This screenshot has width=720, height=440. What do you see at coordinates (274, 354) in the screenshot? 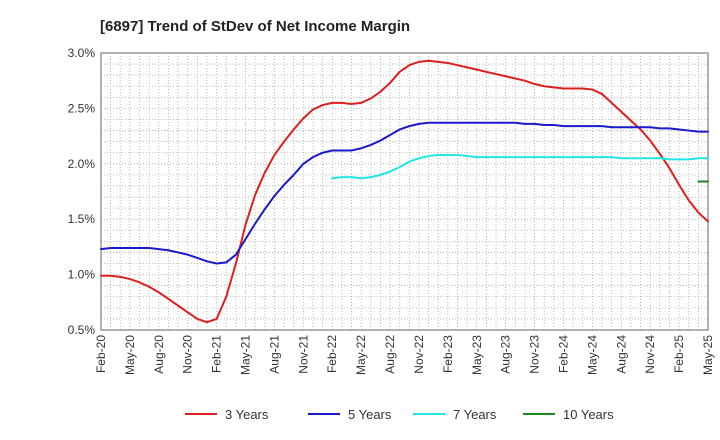
I see `x-tick-label: Aug-21` at bounding box center [274, 354].